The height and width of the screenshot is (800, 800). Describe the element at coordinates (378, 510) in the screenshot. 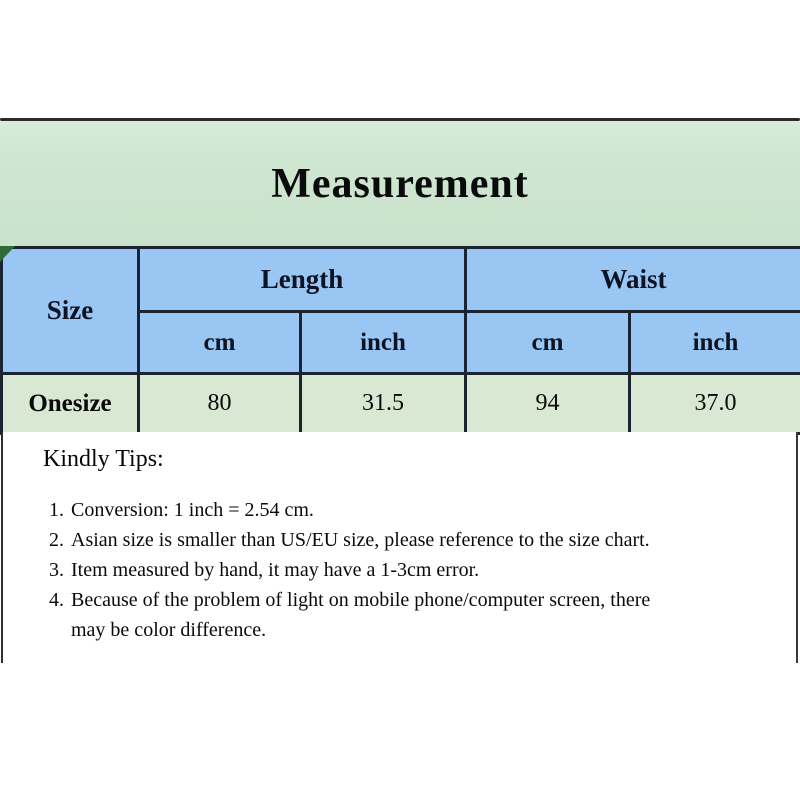

I see `tip-item-1: Conversion: 1 inch = 2.54 cm.` at that location.